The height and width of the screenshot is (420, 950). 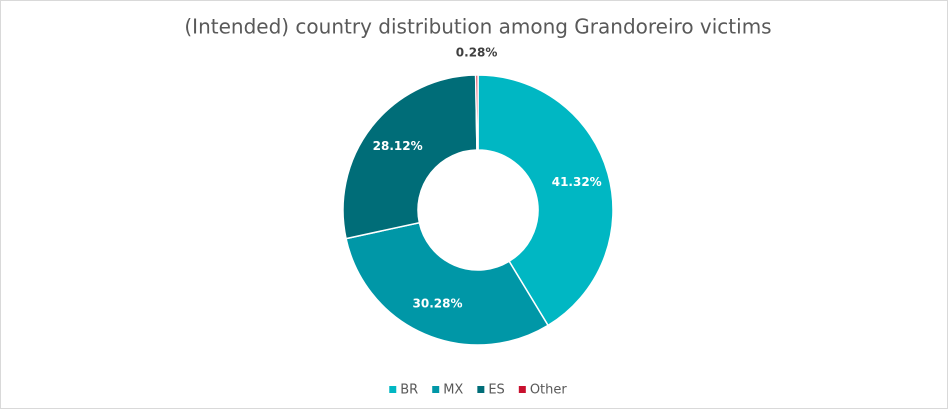 I want to click on data-label: 30.28%, so click(x=438, y=304).